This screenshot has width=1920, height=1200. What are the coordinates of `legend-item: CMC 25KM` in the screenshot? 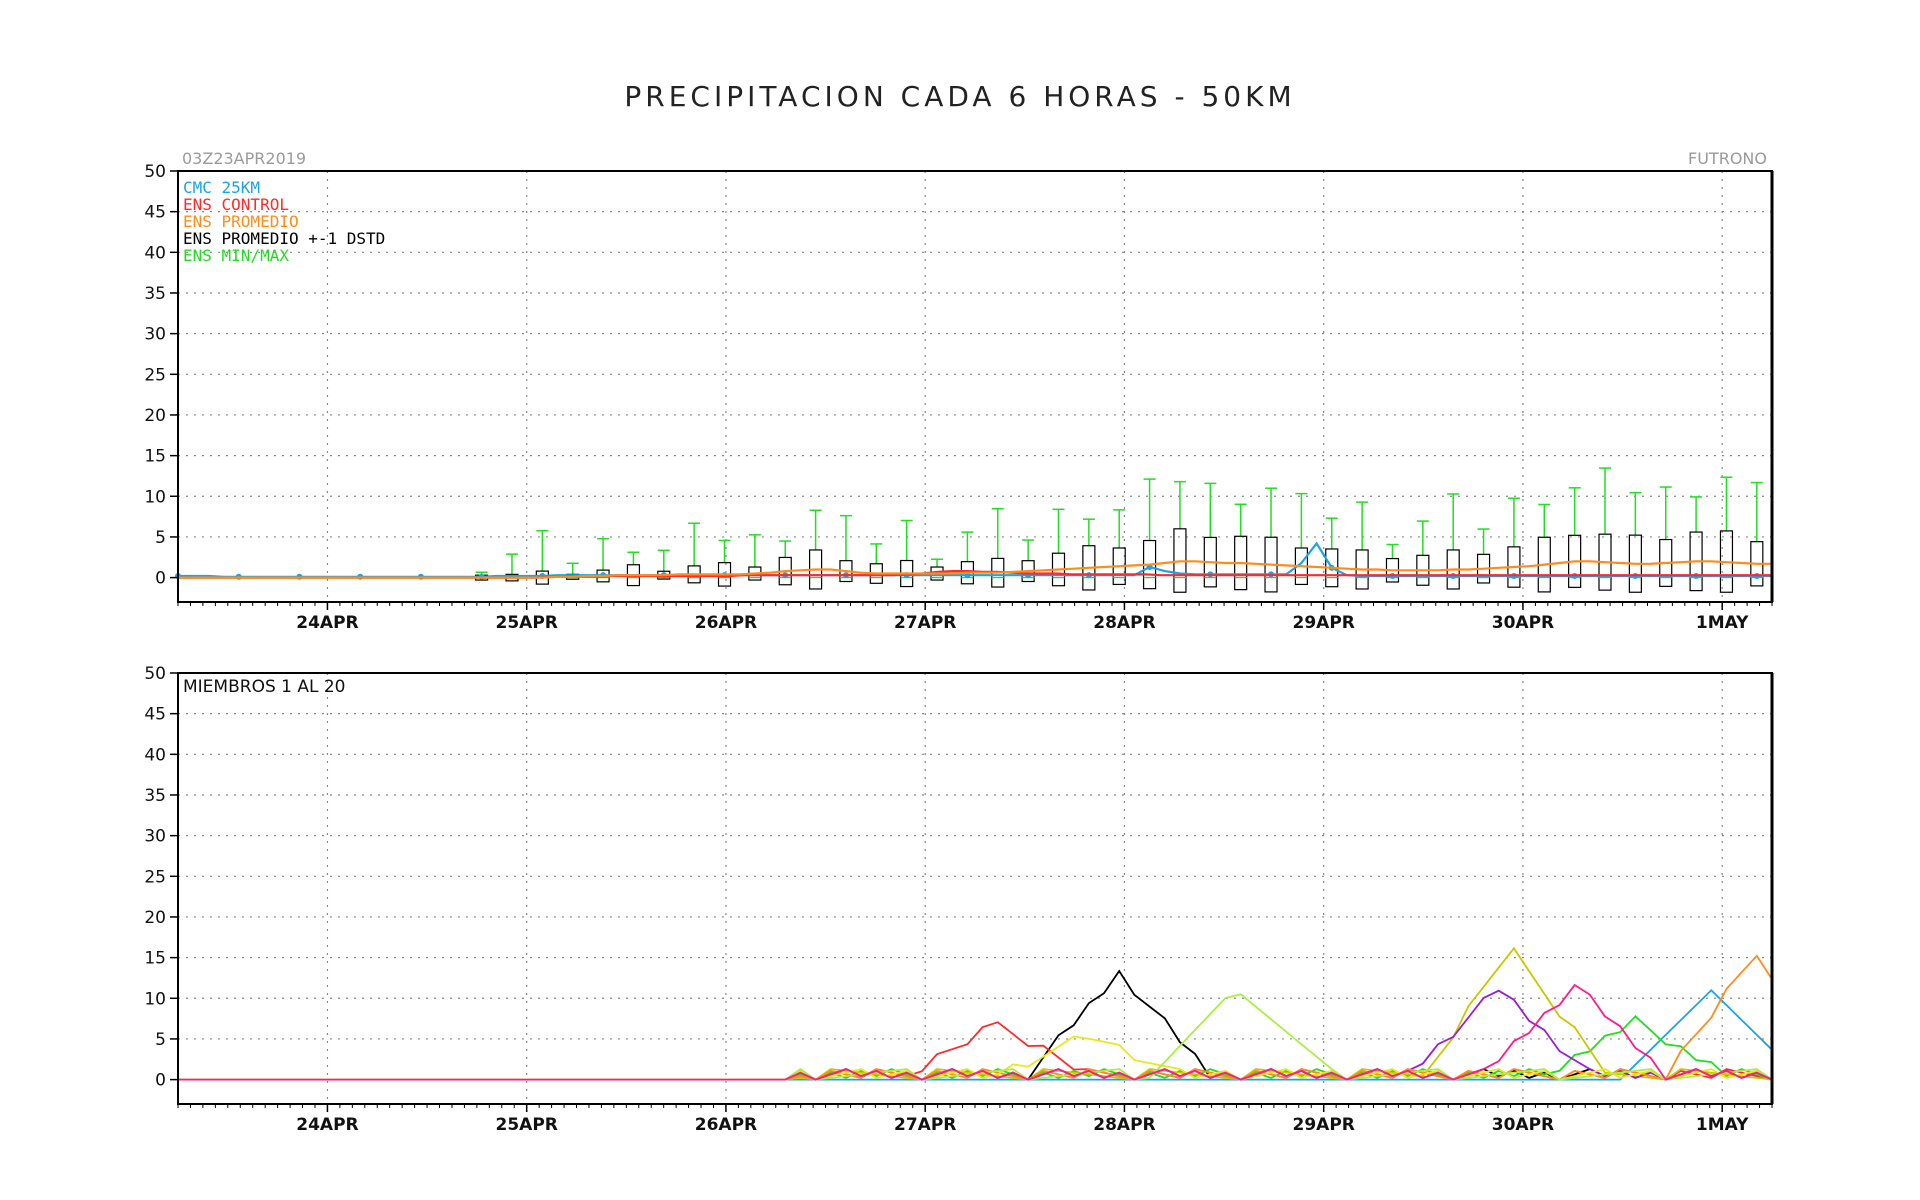 It's located at (221, 187).